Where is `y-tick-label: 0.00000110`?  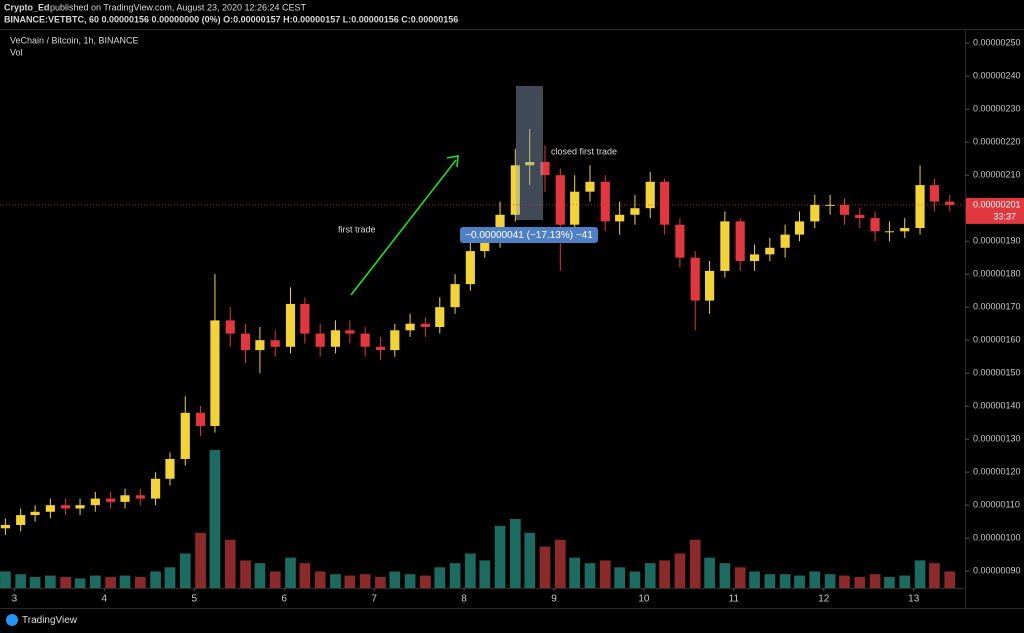 y-tick-label: 0.00000110 is located at coordinates (996, 505).